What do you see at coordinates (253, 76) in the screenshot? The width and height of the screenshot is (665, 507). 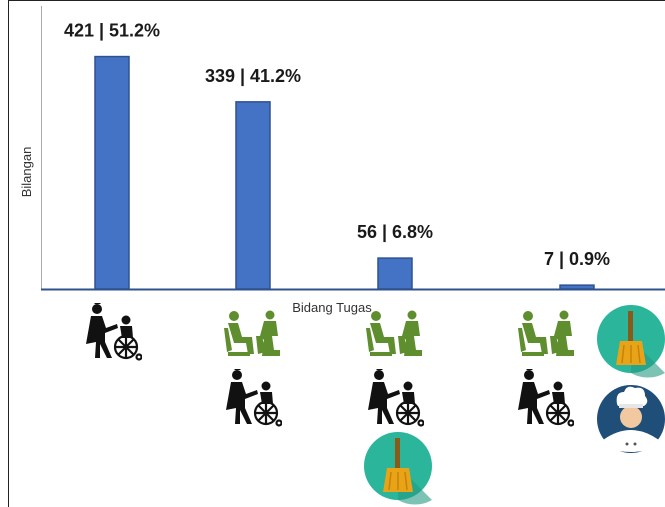 I see `data-label-2: 339 | 41.2%` at bounding box center [253, 76].